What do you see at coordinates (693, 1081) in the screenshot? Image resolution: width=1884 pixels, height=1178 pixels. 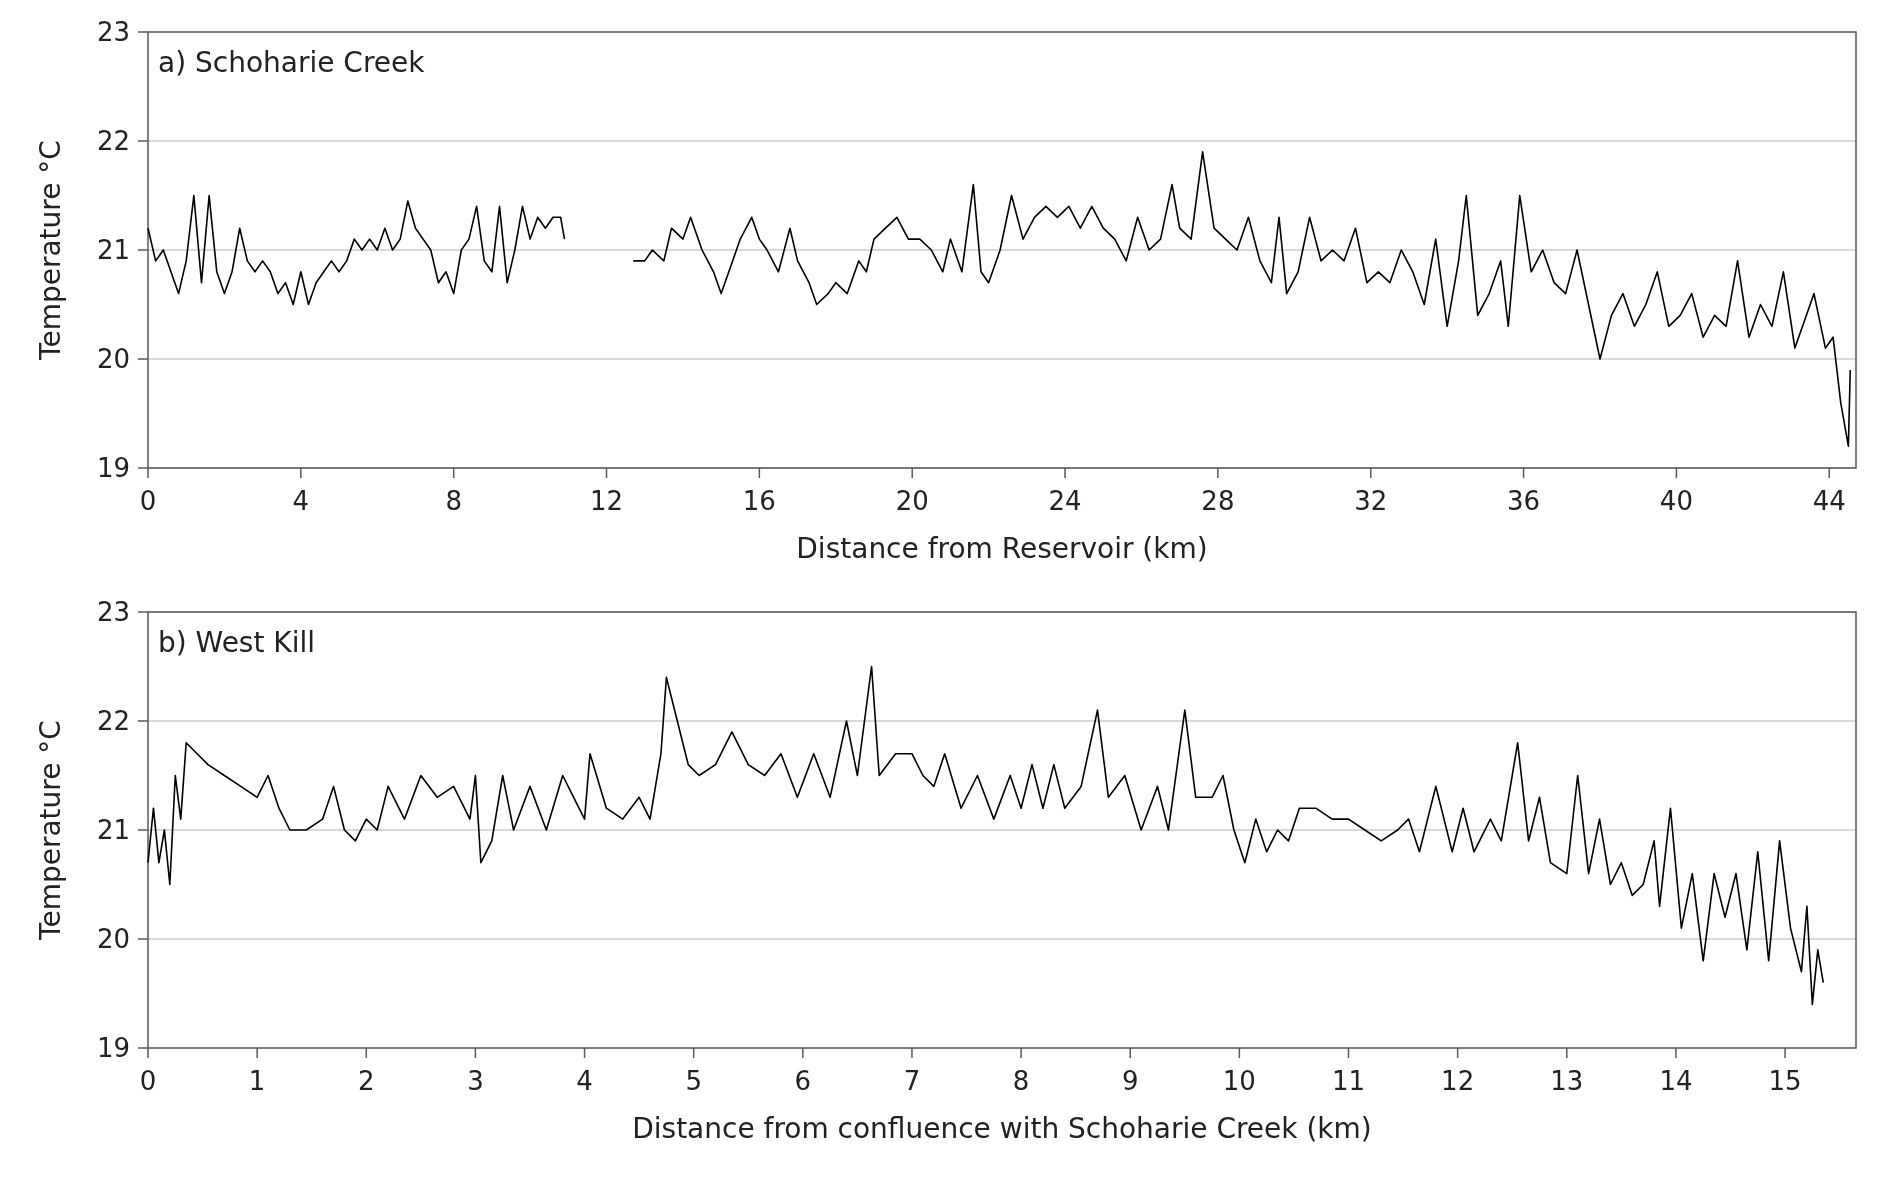 I see `x-tick-label: 5` at bounding box center [693, 1081].